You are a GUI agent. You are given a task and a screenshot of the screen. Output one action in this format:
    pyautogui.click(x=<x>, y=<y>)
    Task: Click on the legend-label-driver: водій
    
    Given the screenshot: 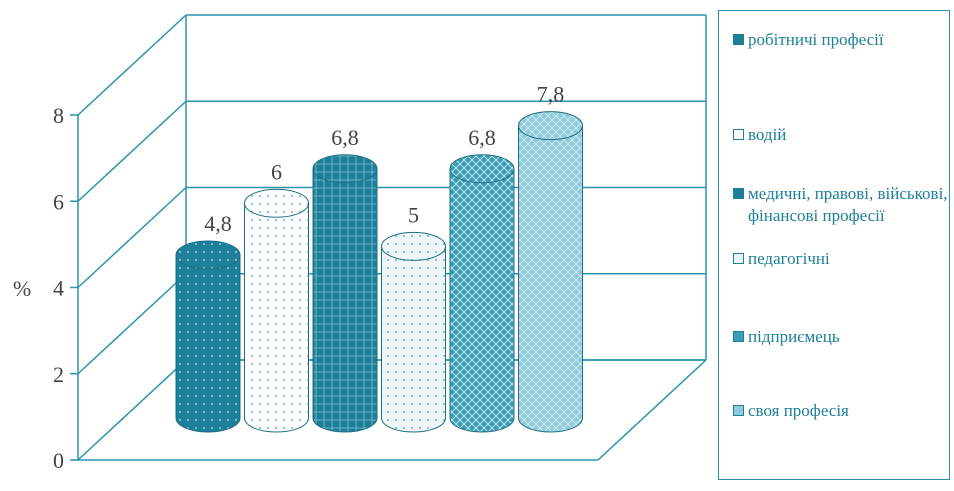 What is the action you would take?
    pyautogui.click(x=767, y=134)
    